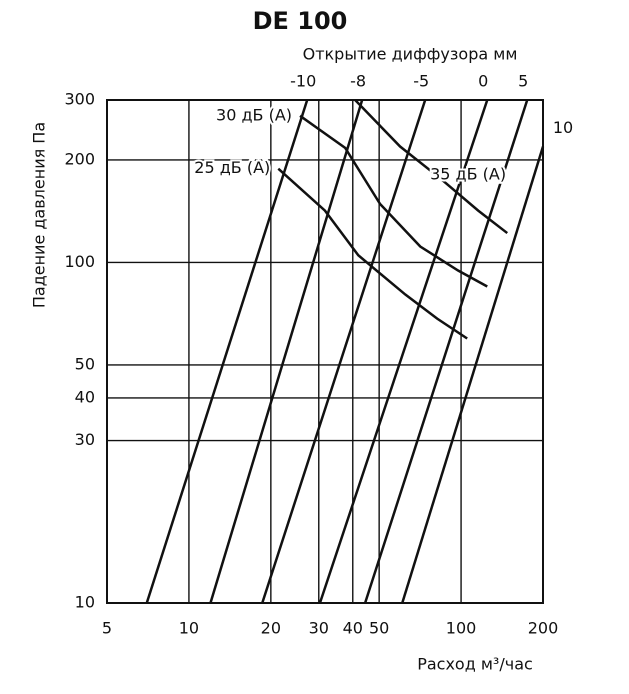  Describe the element at coordinates (85, 363) in the screenshot. I see `y-tick-label: 50` at that location.